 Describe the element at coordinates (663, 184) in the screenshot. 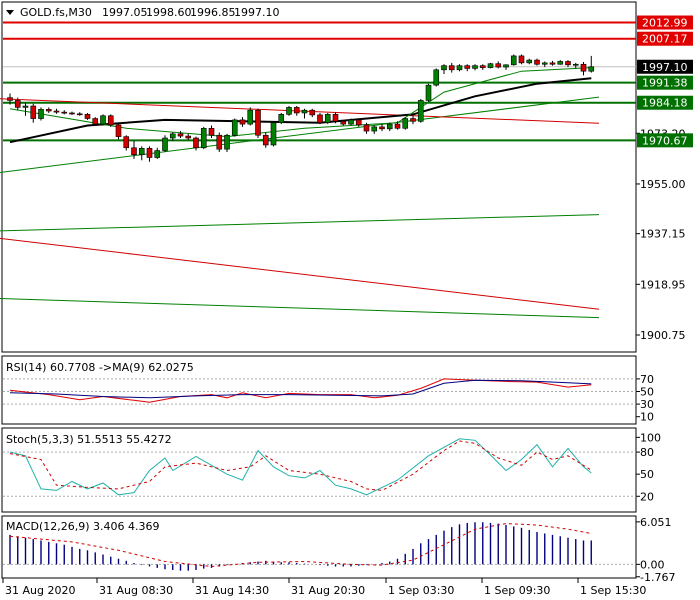

I see `price-tick-label: 1955.00` at that location.